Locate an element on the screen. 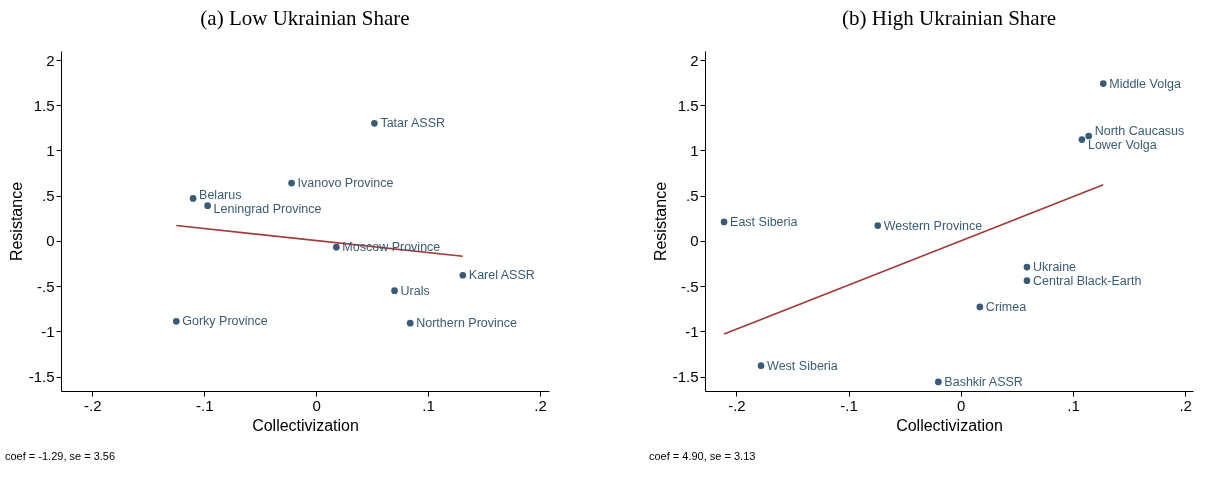 This screenshot has width=1225, height=479. text: coef = -1.29, se = 3.56 is located at coordinates (60, 456).